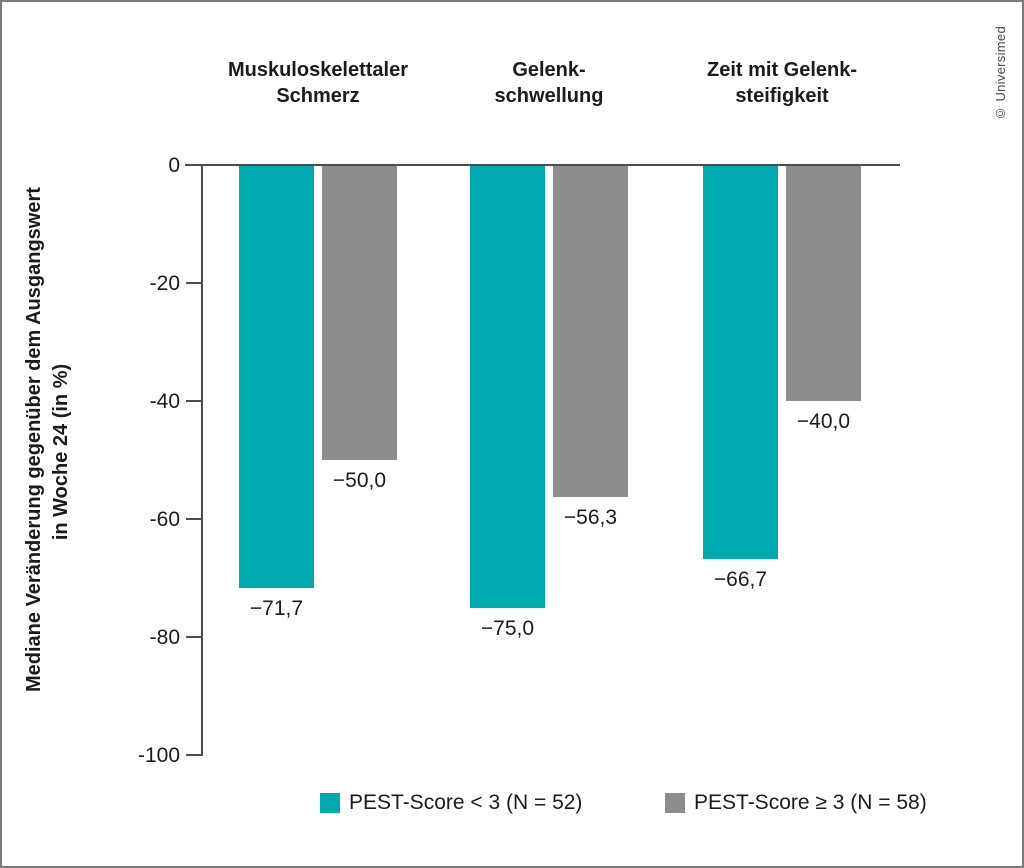  Describe the element at coordinates (359, 313) in the screenshot. I see `bar-pest-ge3-group1` at that location.